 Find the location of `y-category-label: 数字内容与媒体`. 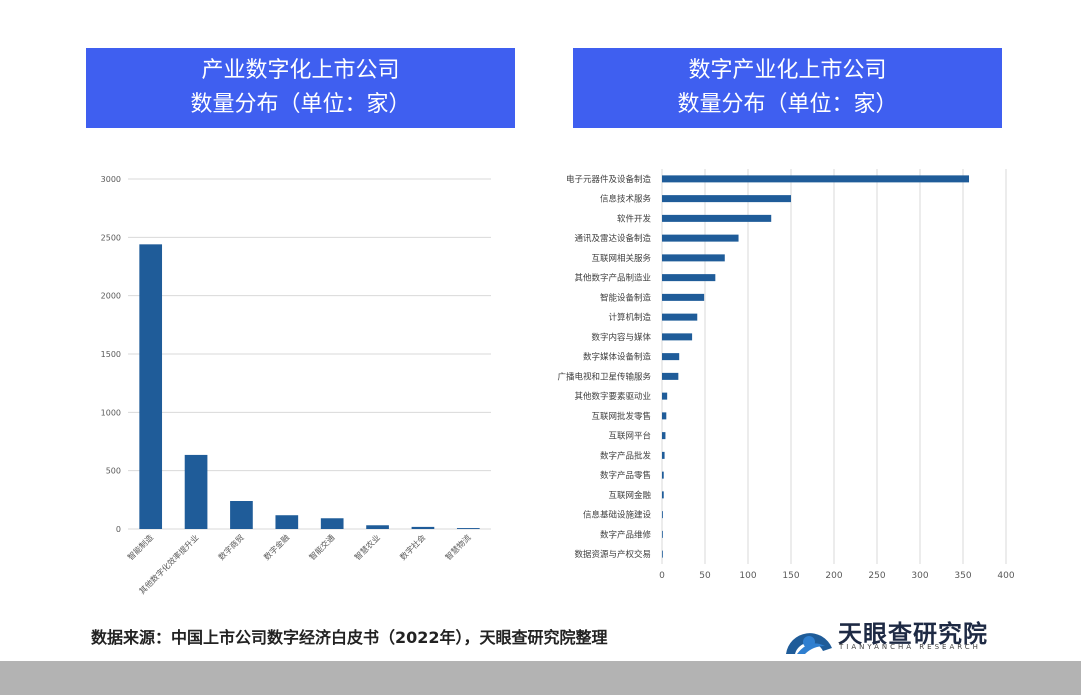

y-category-label: 数字内容与媒体 is located at coordinates (621, 337).